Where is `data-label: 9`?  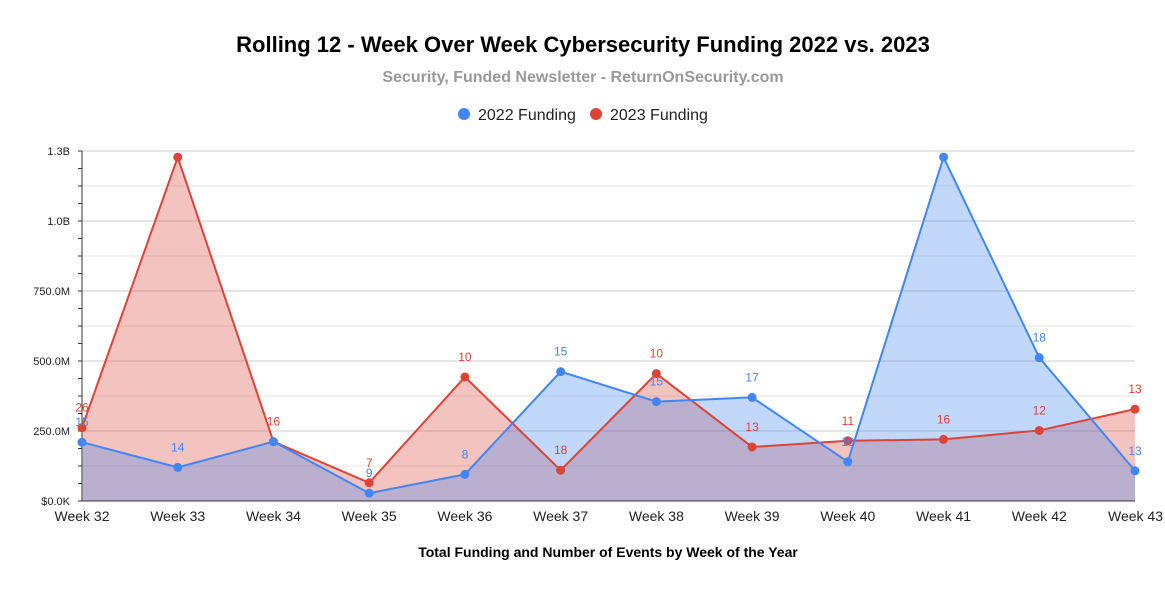
data-label: 9 is located at coordinates (369, 473).